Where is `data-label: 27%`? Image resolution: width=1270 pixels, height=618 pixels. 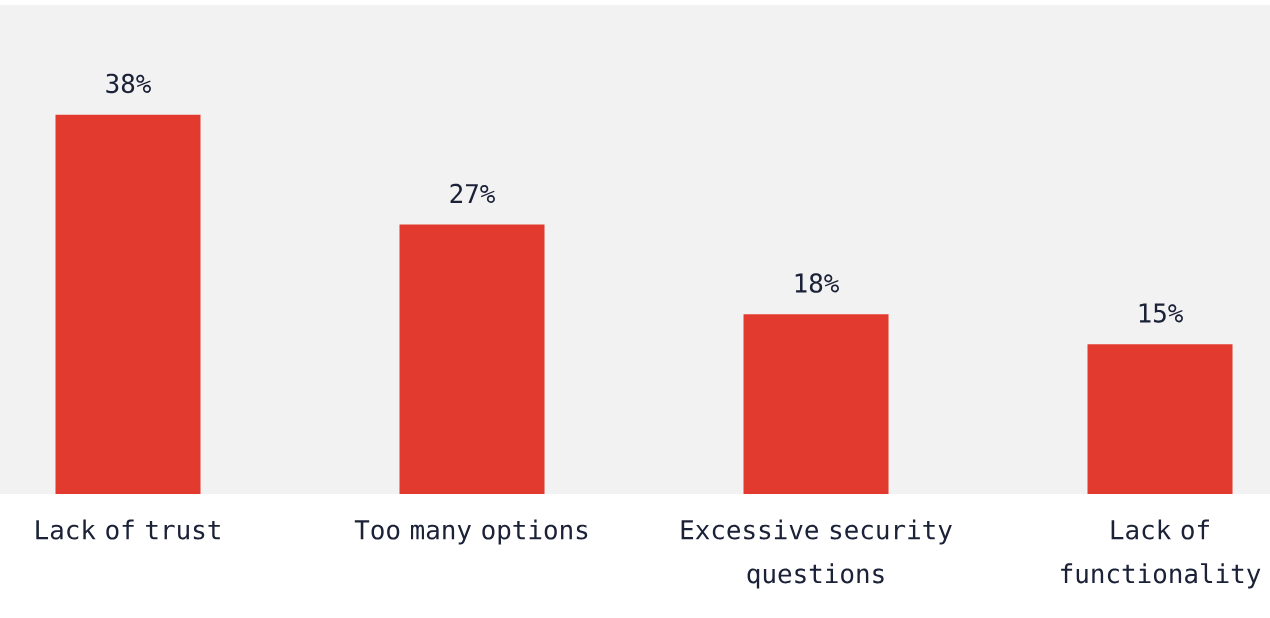
data-label: 27% is located at coordinates (472, 193).